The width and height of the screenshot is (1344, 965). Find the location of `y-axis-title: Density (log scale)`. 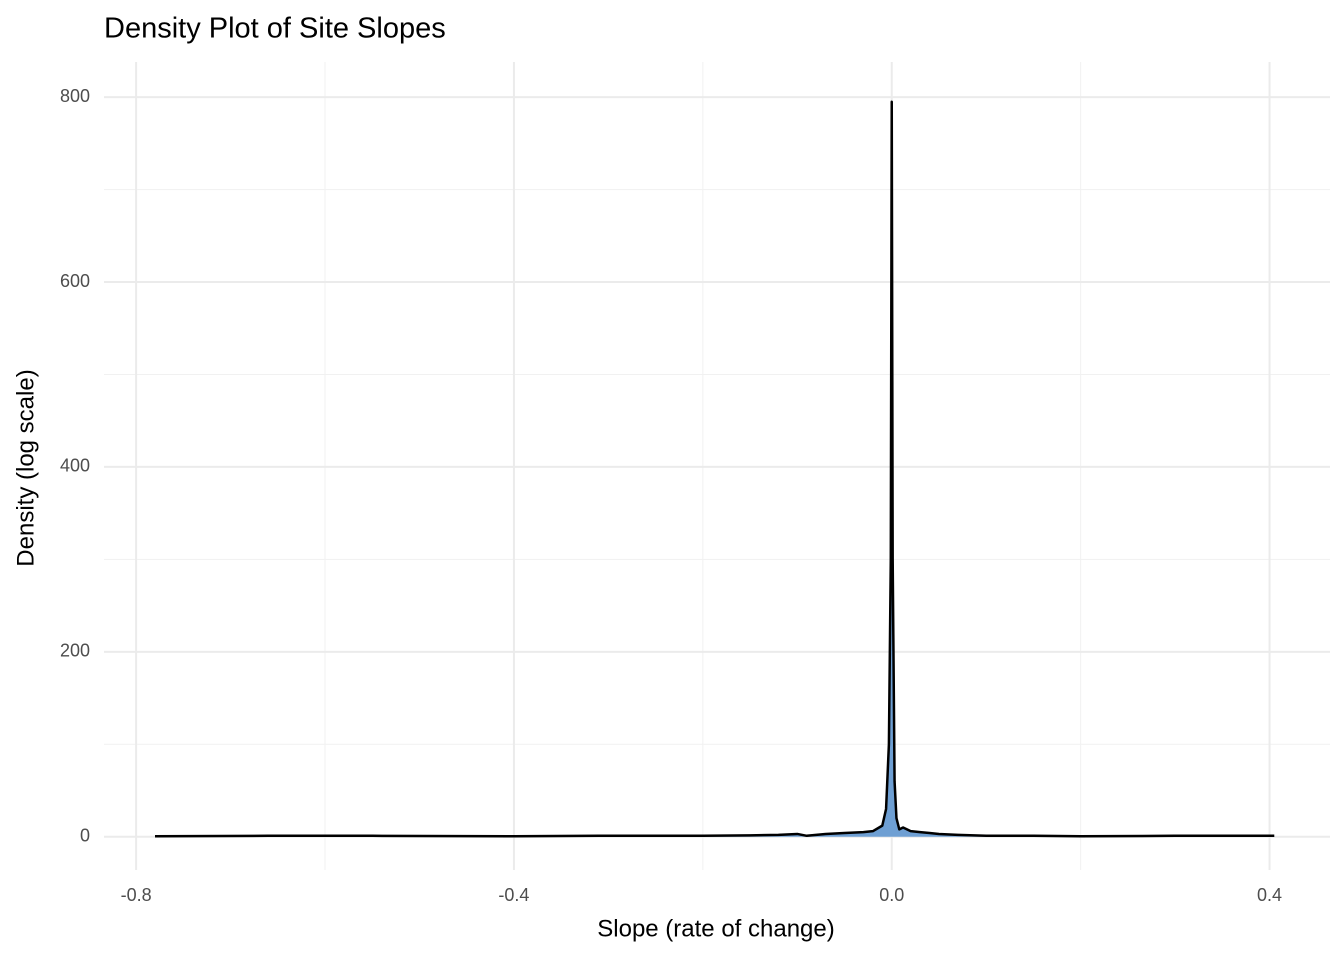

y-axis-title: Density (log scale) is located at coordinates (25, 467).